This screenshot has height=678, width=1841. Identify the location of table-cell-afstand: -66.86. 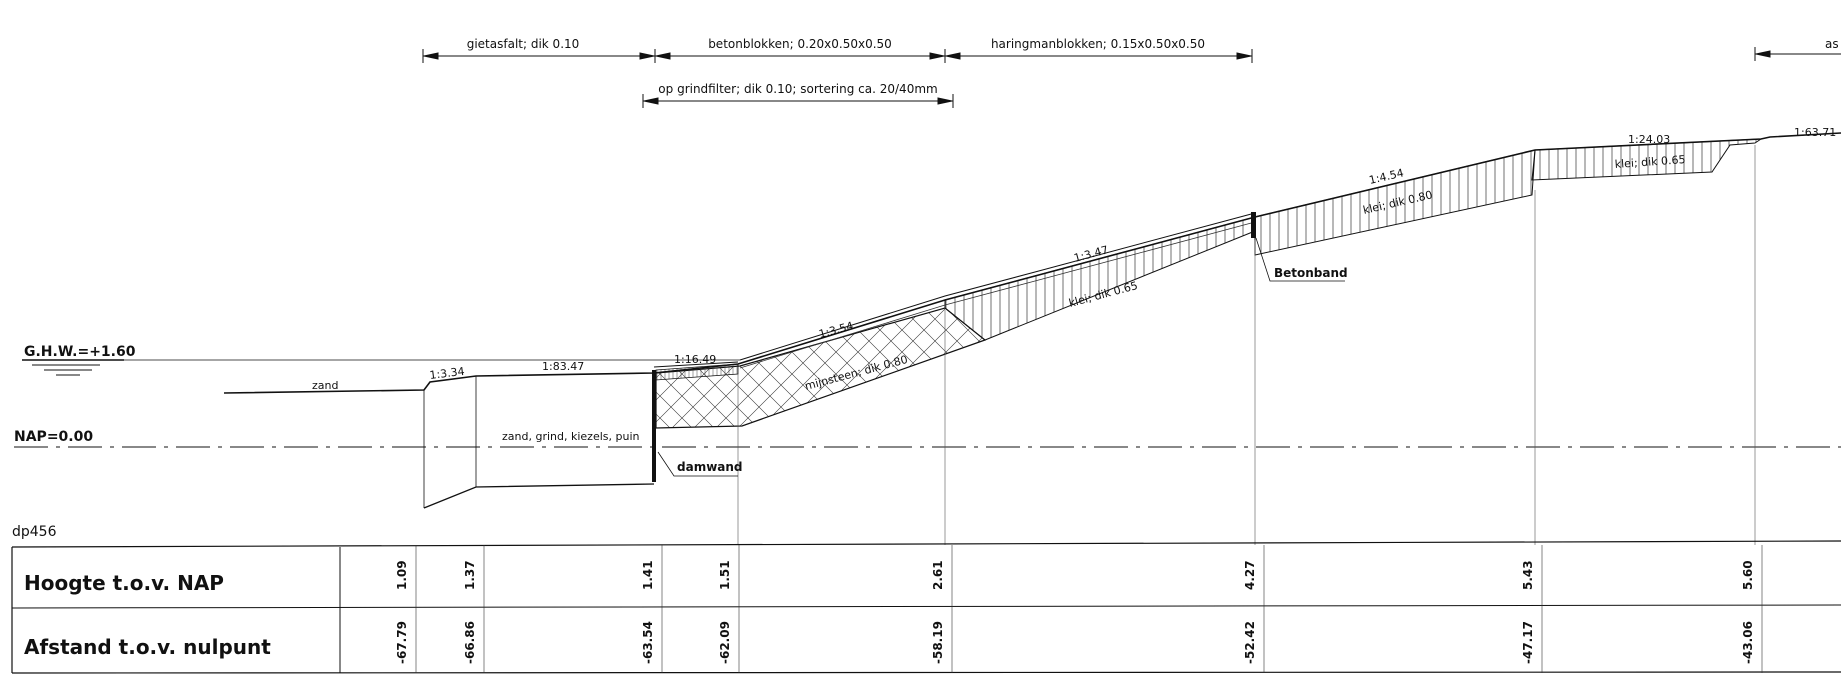
(470, 642).